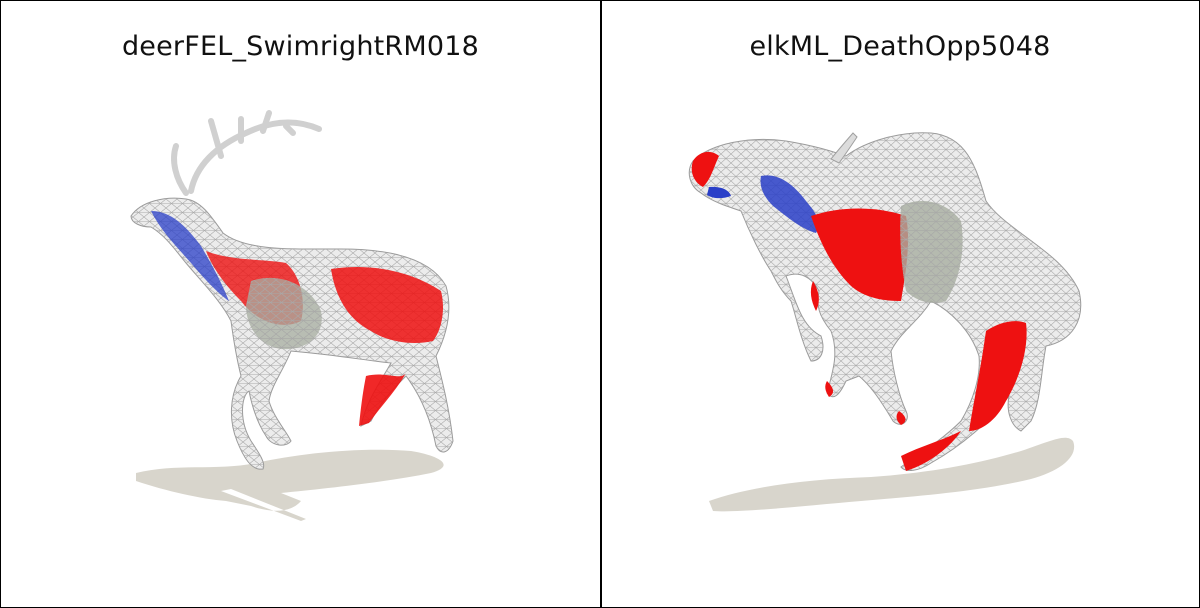  I want to click on panel-title-elk: elkML_DeathOpp5048, so click(900, 46).